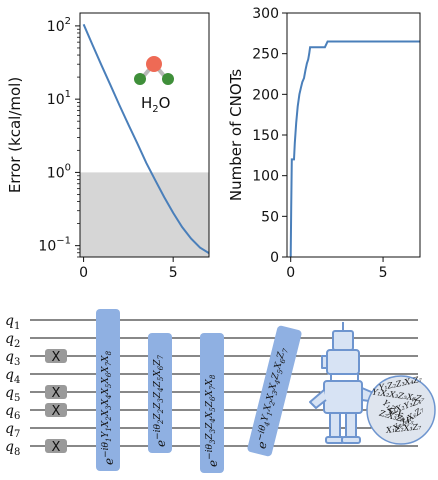 This screenshot has width=438, height=480. What do you see at coordinates (404, 428) in the screenshot?
I see `bubble-pauli-term: X₁Z₂X₃Z₇` at bounding box center [404, 428].